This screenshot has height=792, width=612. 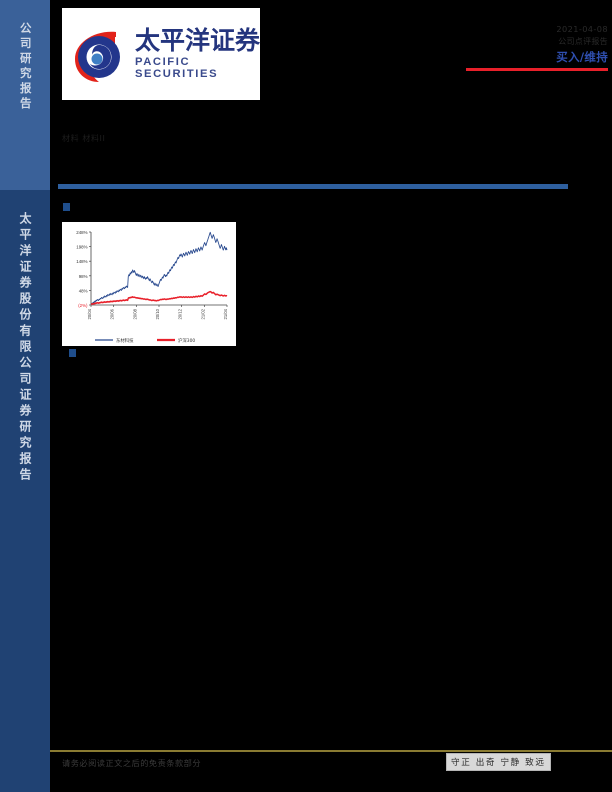 I want to click on svg-text: 20/06, so click(x=112, y=313).